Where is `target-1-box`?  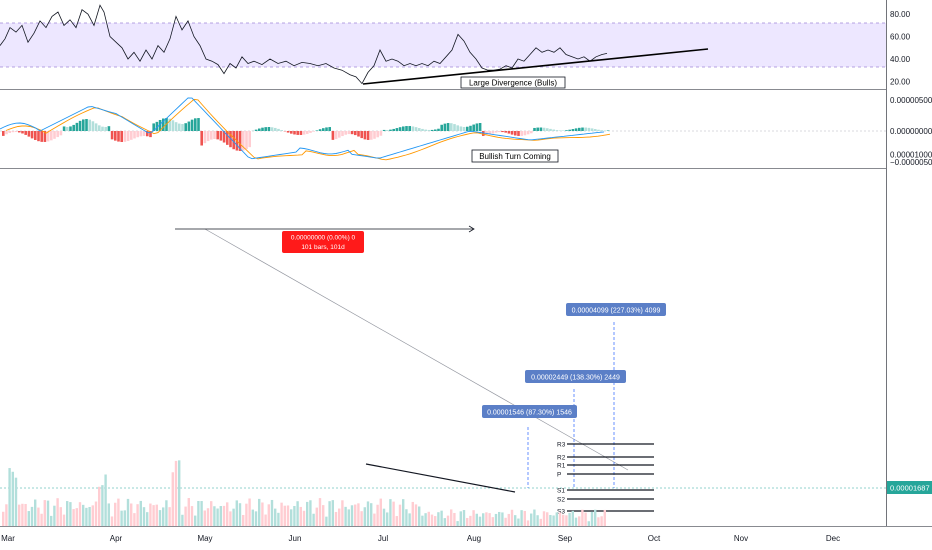 target-1-box is located at coordinates (529, 411).